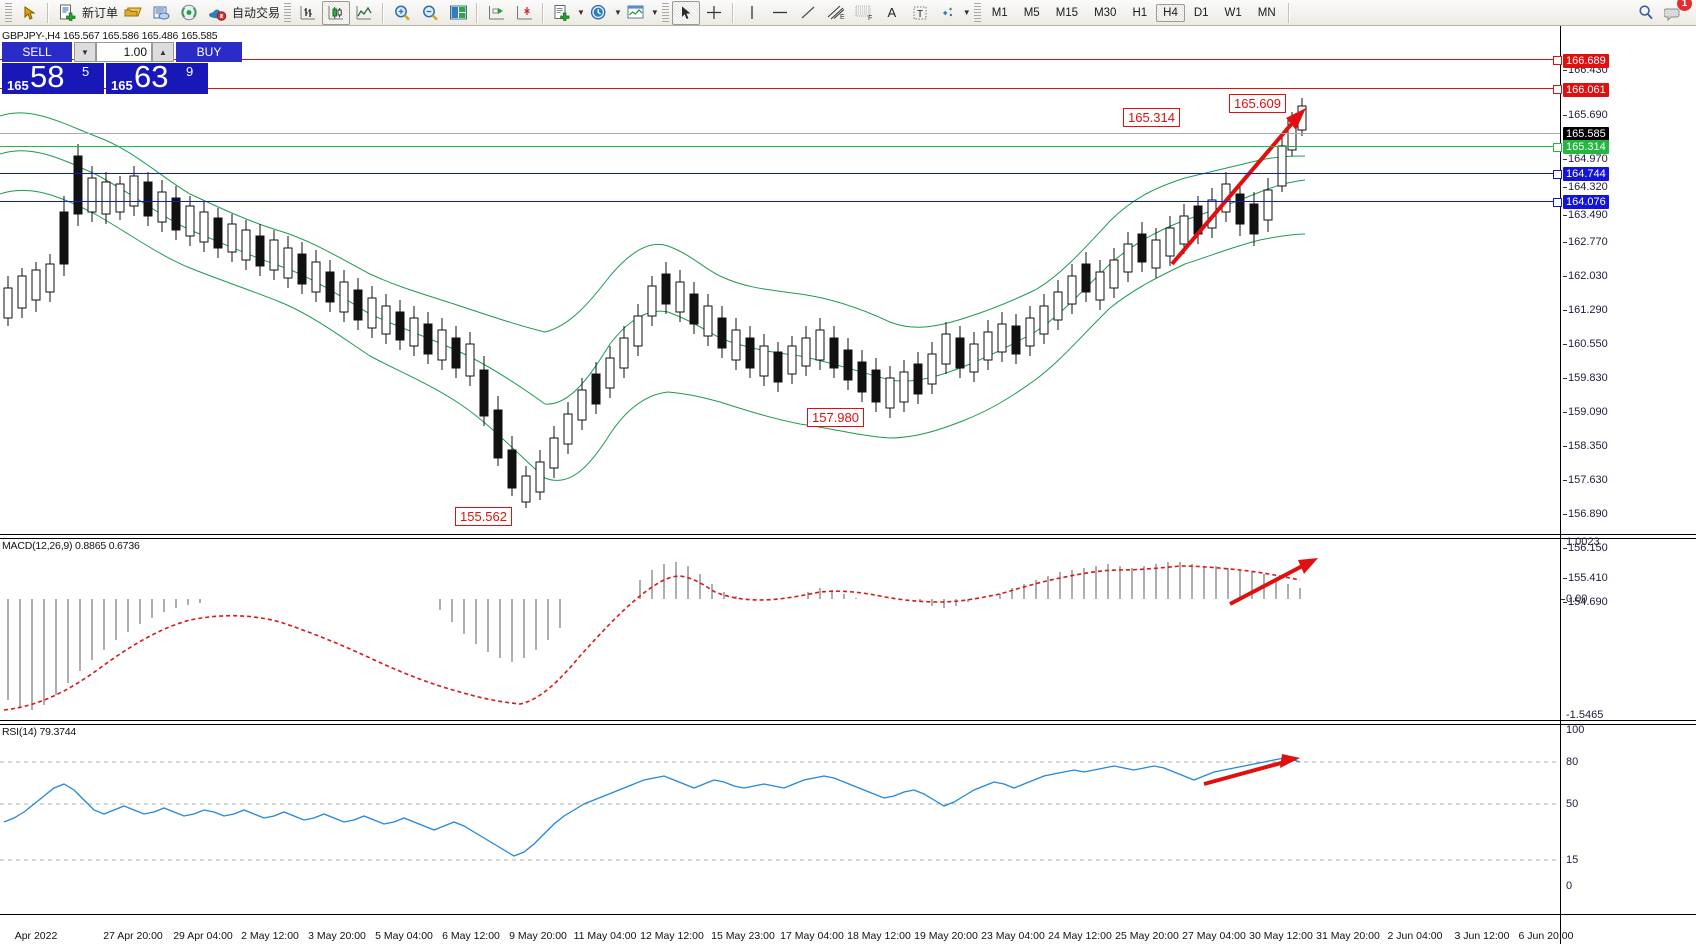 This screenshot has height=944, width=1696. What do you see at coordinates (835, 417) in the screenshot?
I see `price-annotation-tag: 157.980` at bounding box center [835, 417].